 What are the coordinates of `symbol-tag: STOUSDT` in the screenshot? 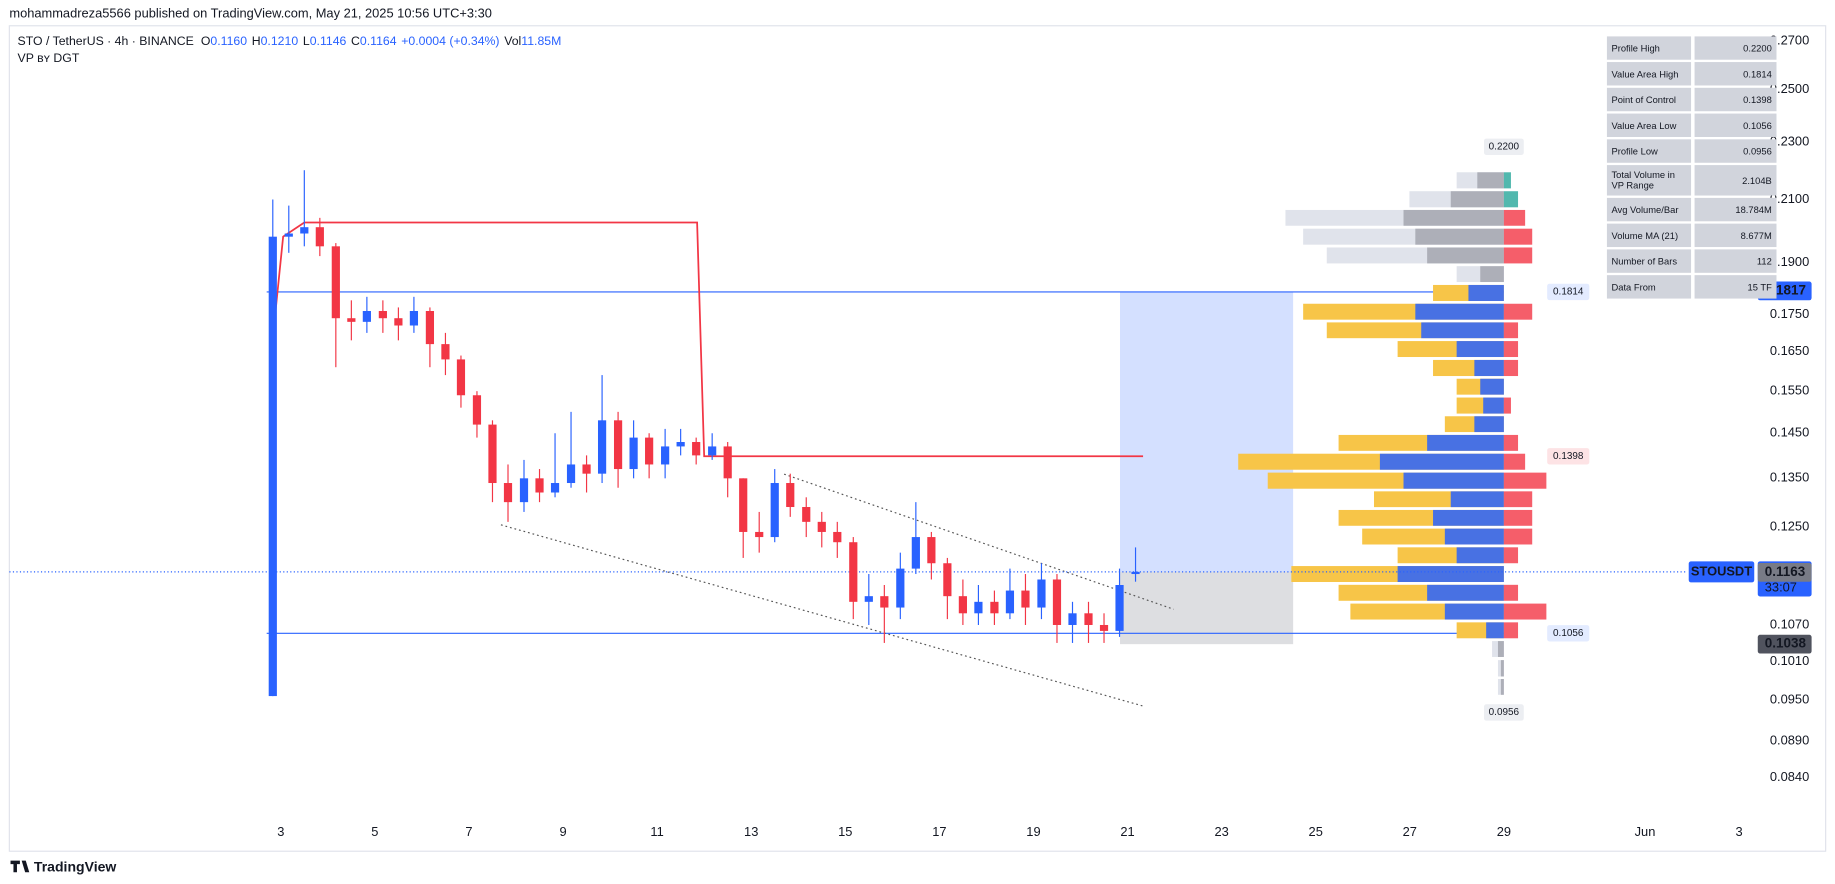 It's located at (1721, 570).